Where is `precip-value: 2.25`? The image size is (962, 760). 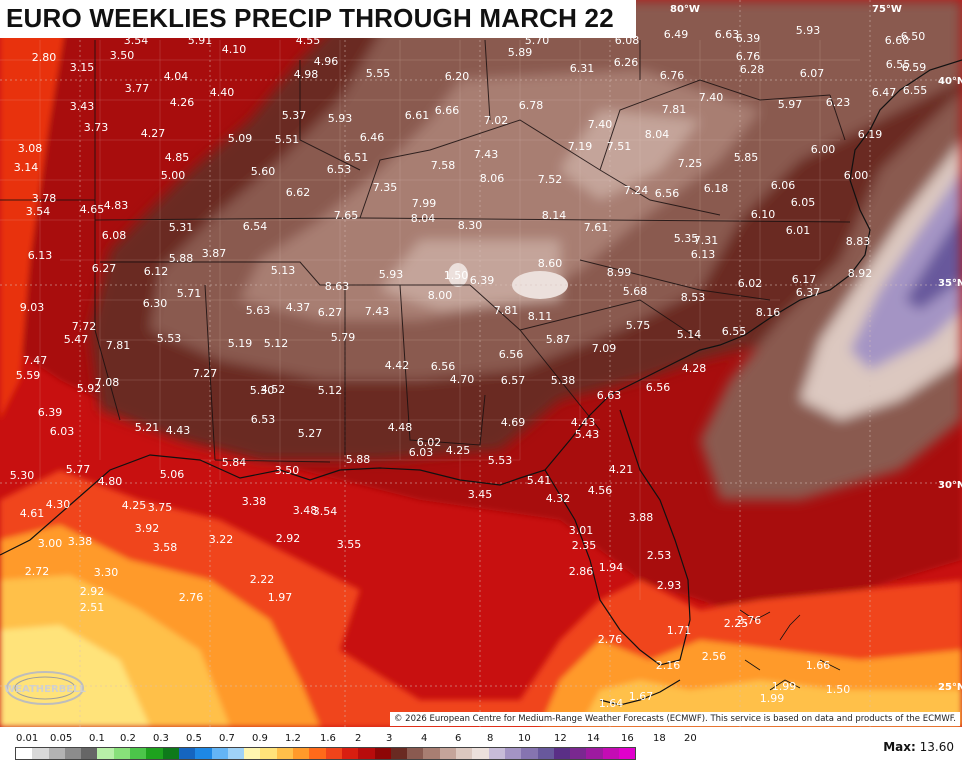
precip-value: 2.25 is located at coordinates (736, 623).